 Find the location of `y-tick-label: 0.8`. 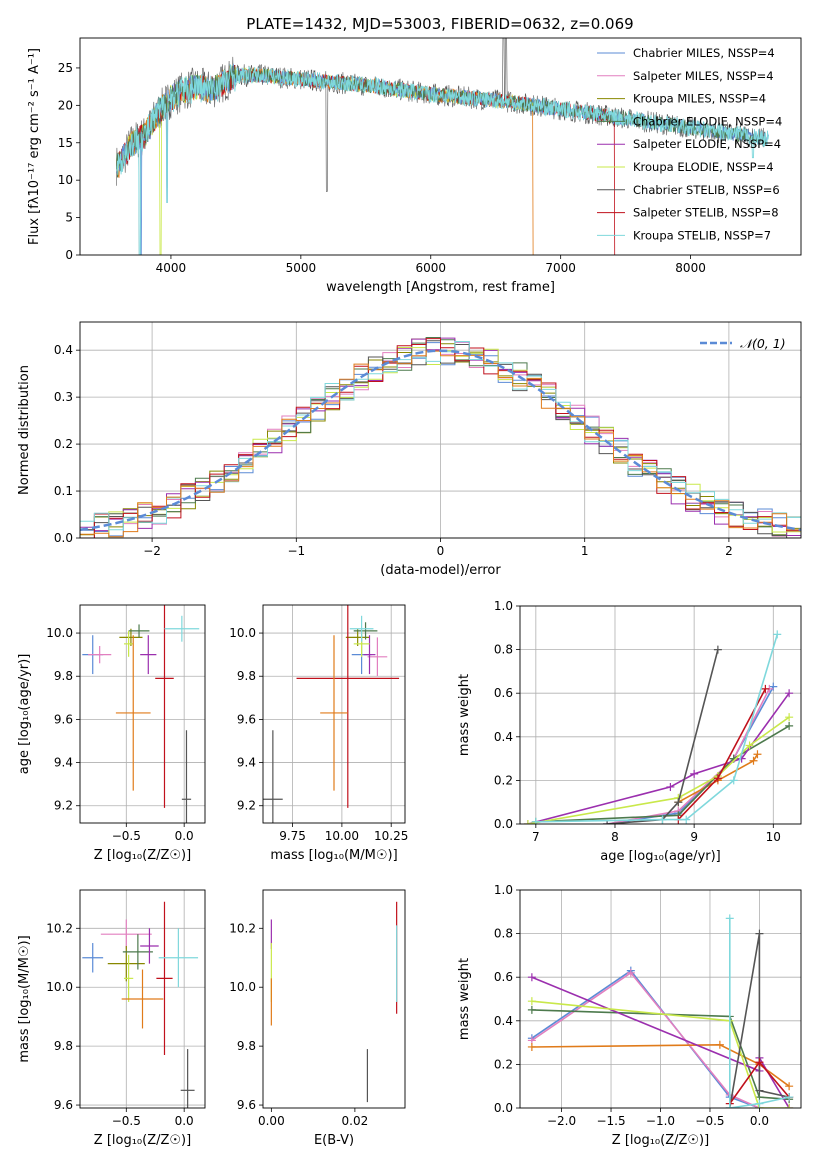

y-tick-label: 0.8 is located at coordinates (503, 650).